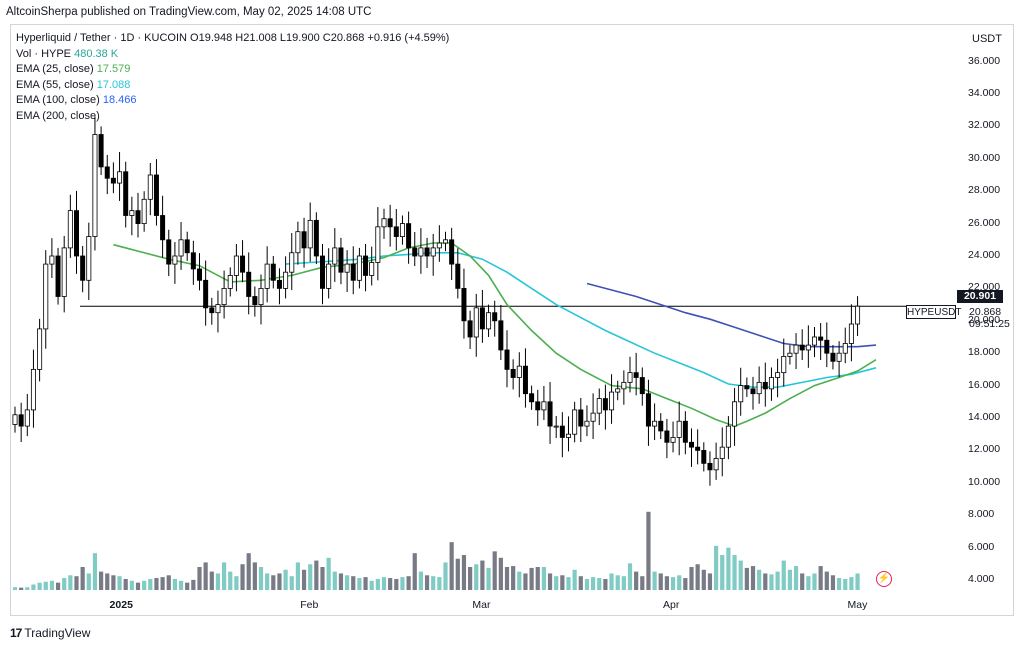 The width and height of the screenshot is (1024, 648). Describe the element at coordinates (884, 579) in the screenshot. I see `lightning-icon: ⚡` at that location.